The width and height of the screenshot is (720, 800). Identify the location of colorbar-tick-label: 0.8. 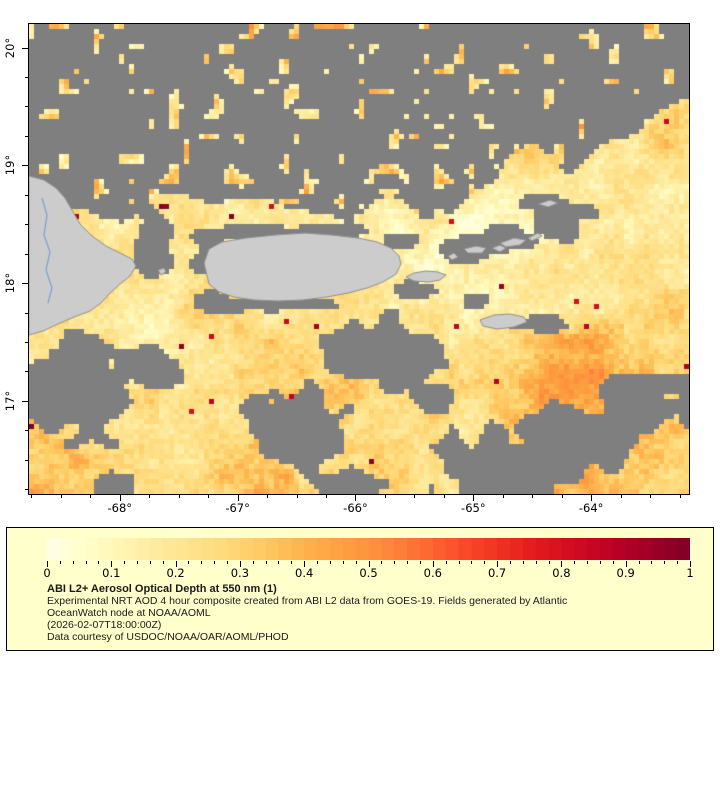
(561, 573).